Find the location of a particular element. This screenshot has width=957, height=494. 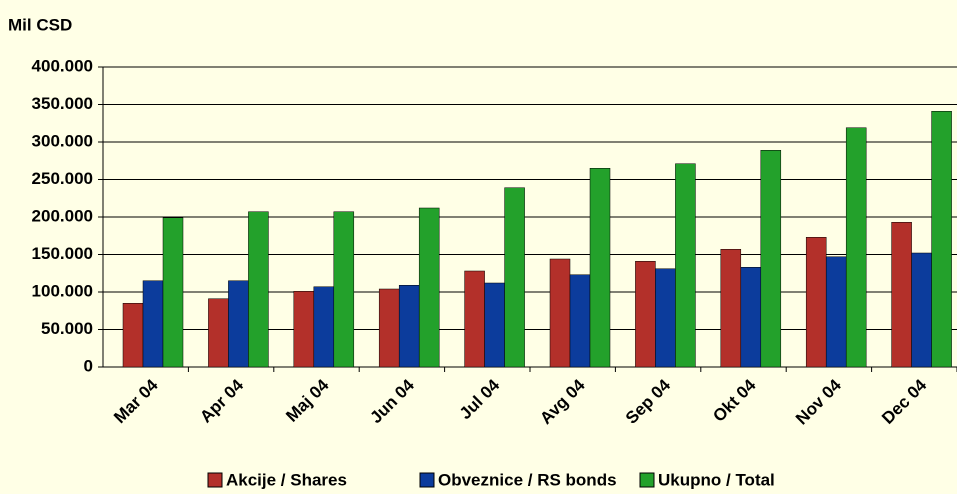

y-tick-label: 250.000 is located at coordinates (62, 178).